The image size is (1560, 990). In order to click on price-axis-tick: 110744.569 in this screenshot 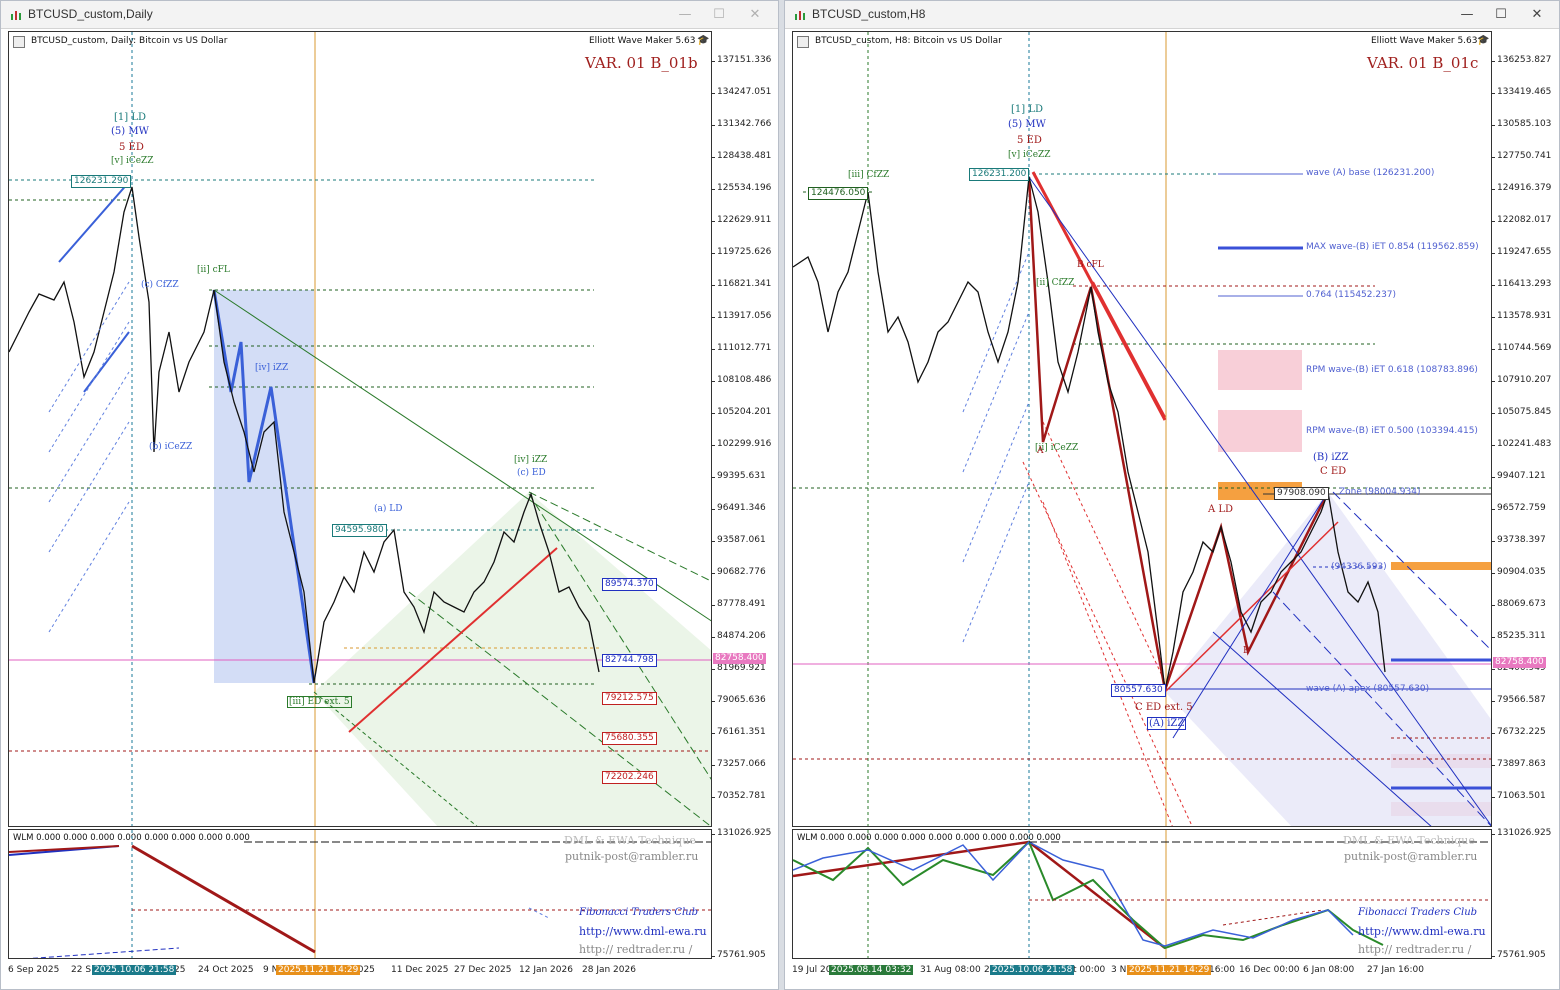, I will do `click(1521, 348)`.